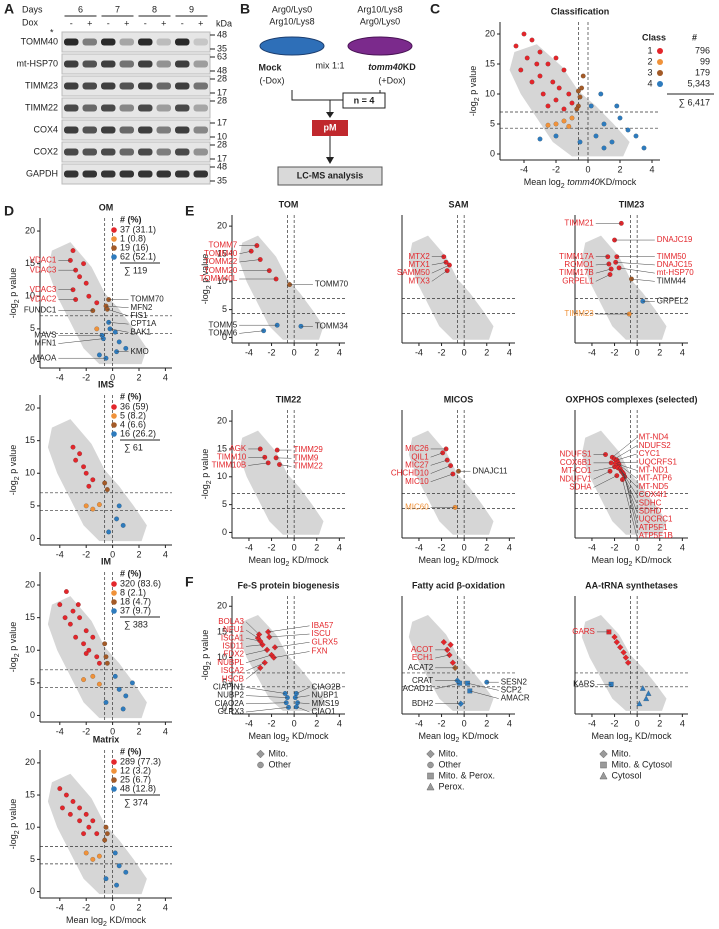  I want to click on point-label: ISCU, so click(321, 633).